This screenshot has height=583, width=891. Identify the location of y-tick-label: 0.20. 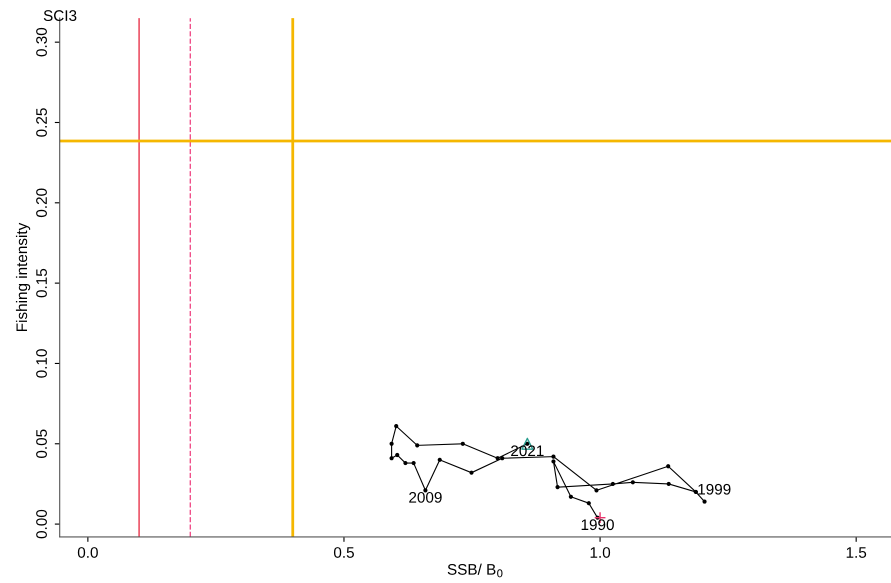
(41, 203).